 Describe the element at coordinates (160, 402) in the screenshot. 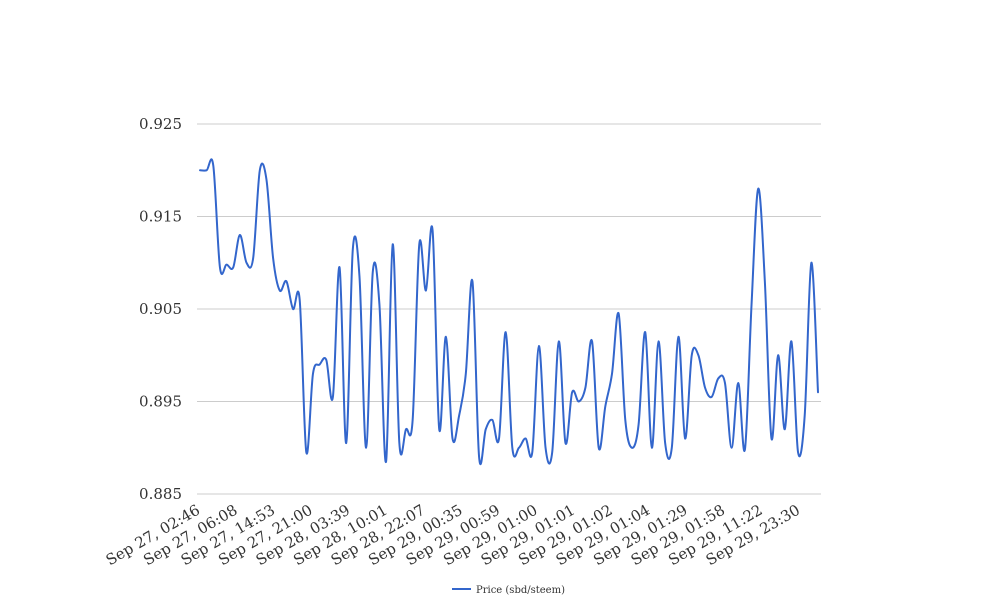

I see `y-tick-label: 0.895` at that location.